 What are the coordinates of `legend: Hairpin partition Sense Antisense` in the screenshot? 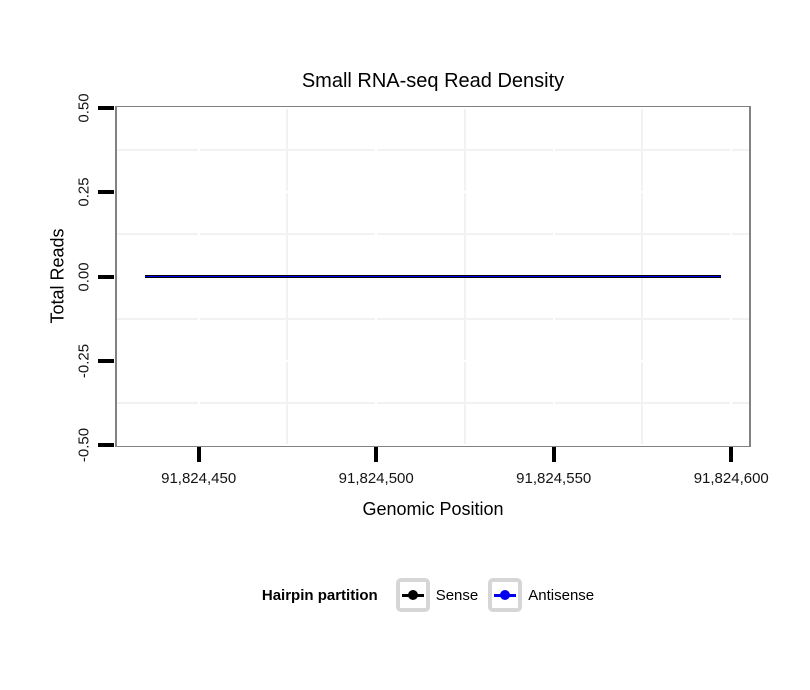 It's located at (433, 595).